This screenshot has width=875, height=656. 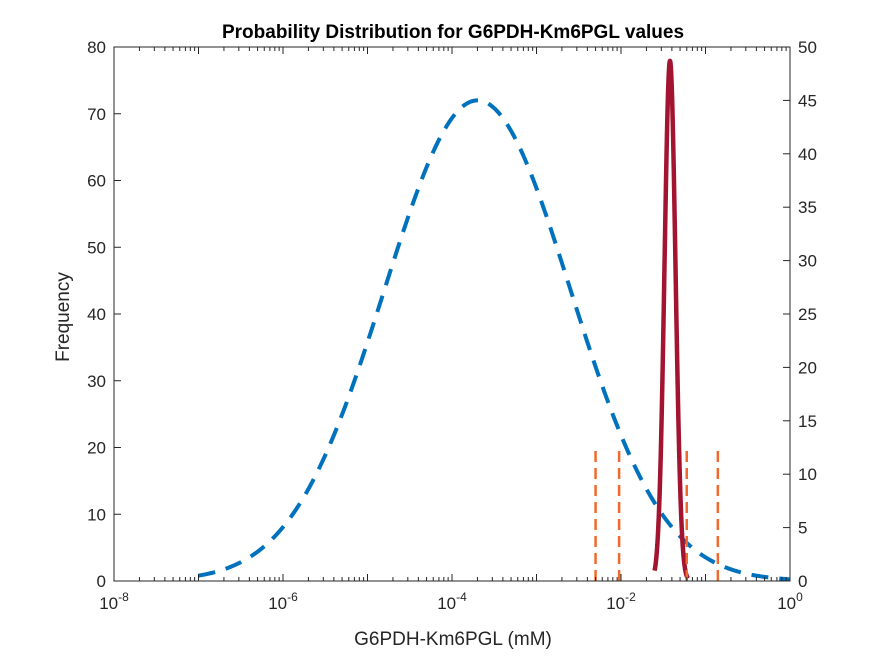 I want to click on x-tick-label: 10⁻⁸, so click(x=114, y=601).